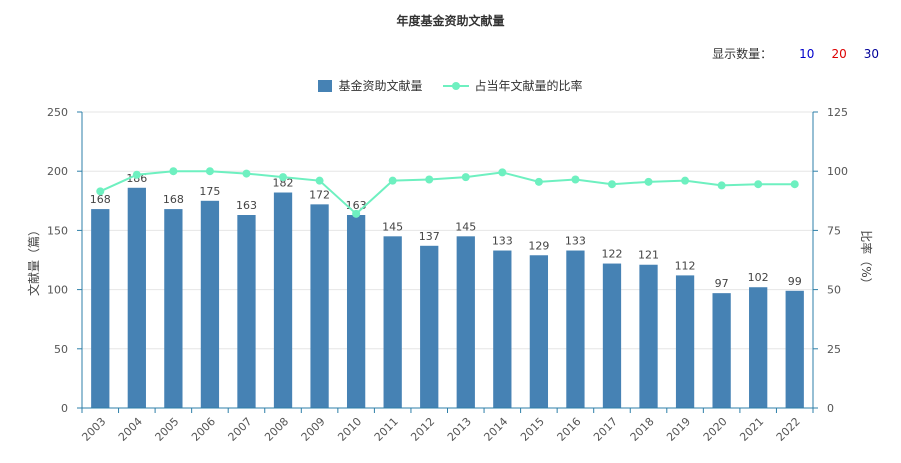 The width and height of the screenshot is (901, 463). I want to click on x-axis-tick-label: 2004, so click(130, 429).